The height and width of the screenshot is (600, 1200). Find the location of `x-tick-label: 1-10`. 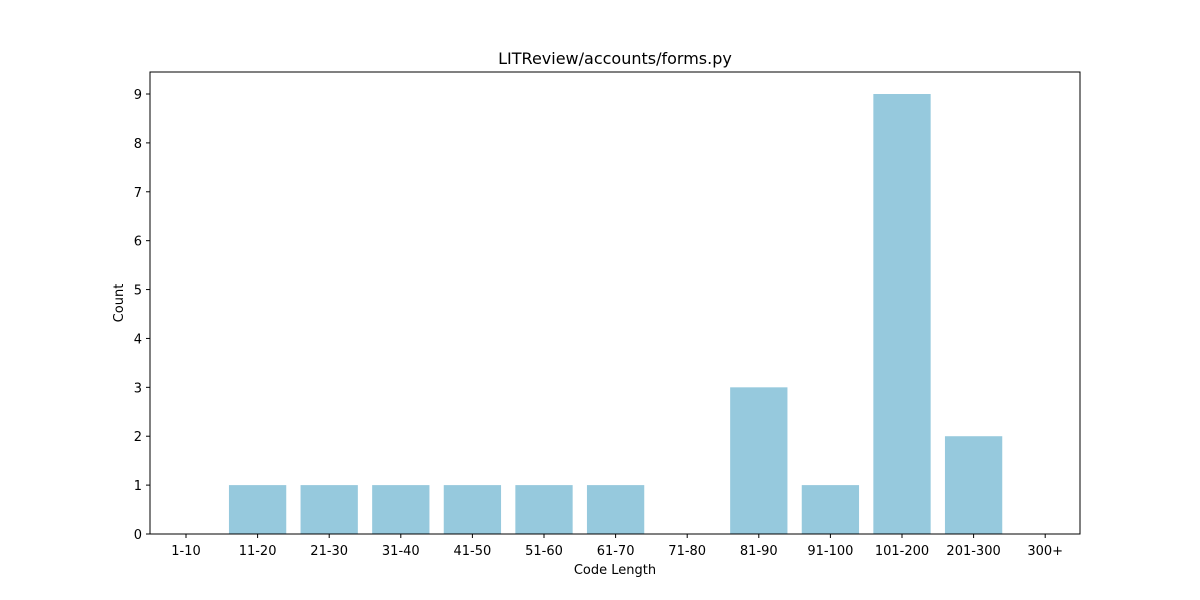

x-tick-label: 1-10 is located at coordinates (186, 551).